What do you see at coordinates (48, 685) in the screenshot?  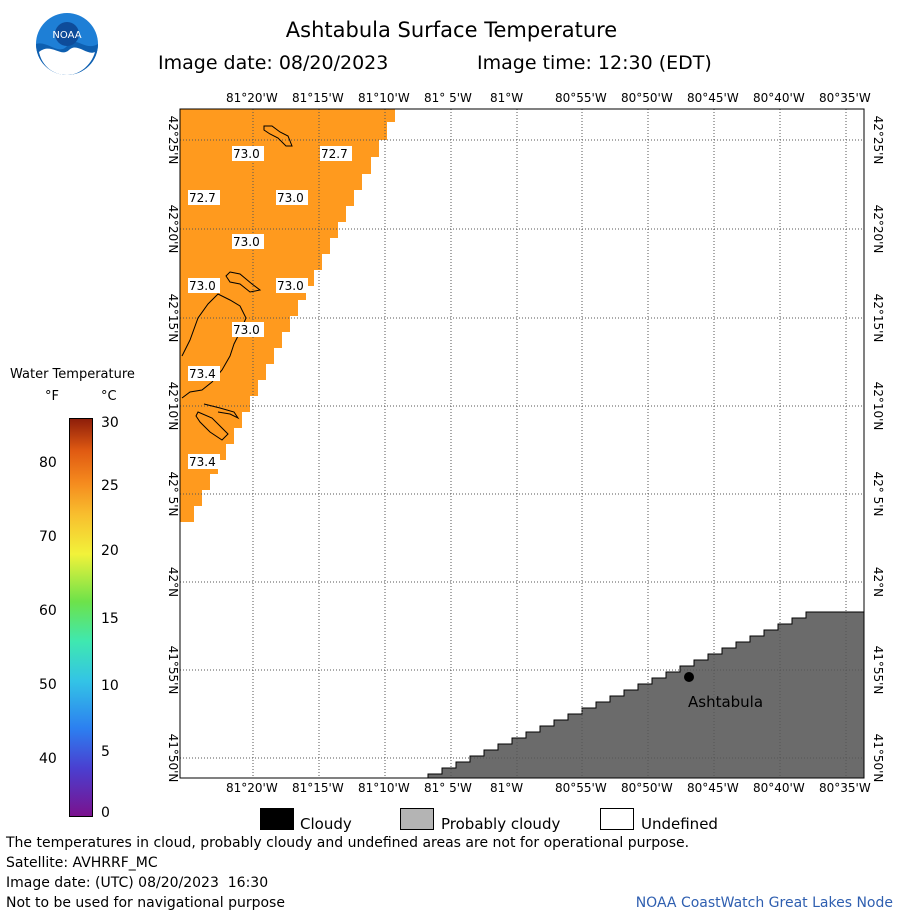 I see `fahrenheit-tick: 50` at bounding box center [48, 685].